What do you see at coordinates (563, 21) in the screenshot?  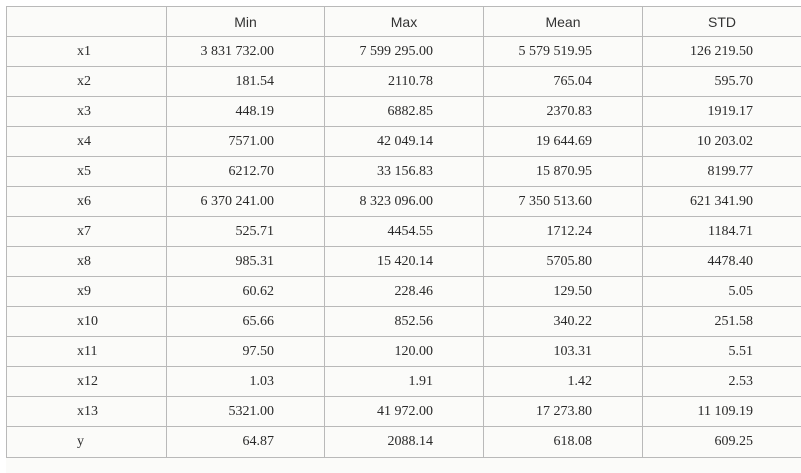 I see `header-cell-mean: Mean` at bounding box center [563, 21].